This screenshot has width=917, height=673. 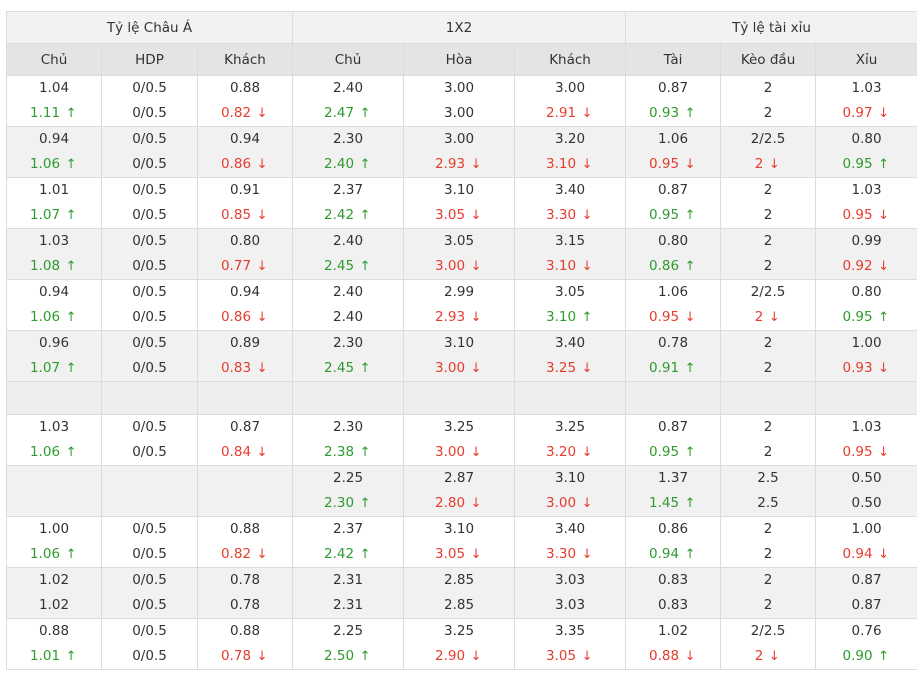 I want to click on live-odds: 1.08 ↑, so click(x=54, y=266).